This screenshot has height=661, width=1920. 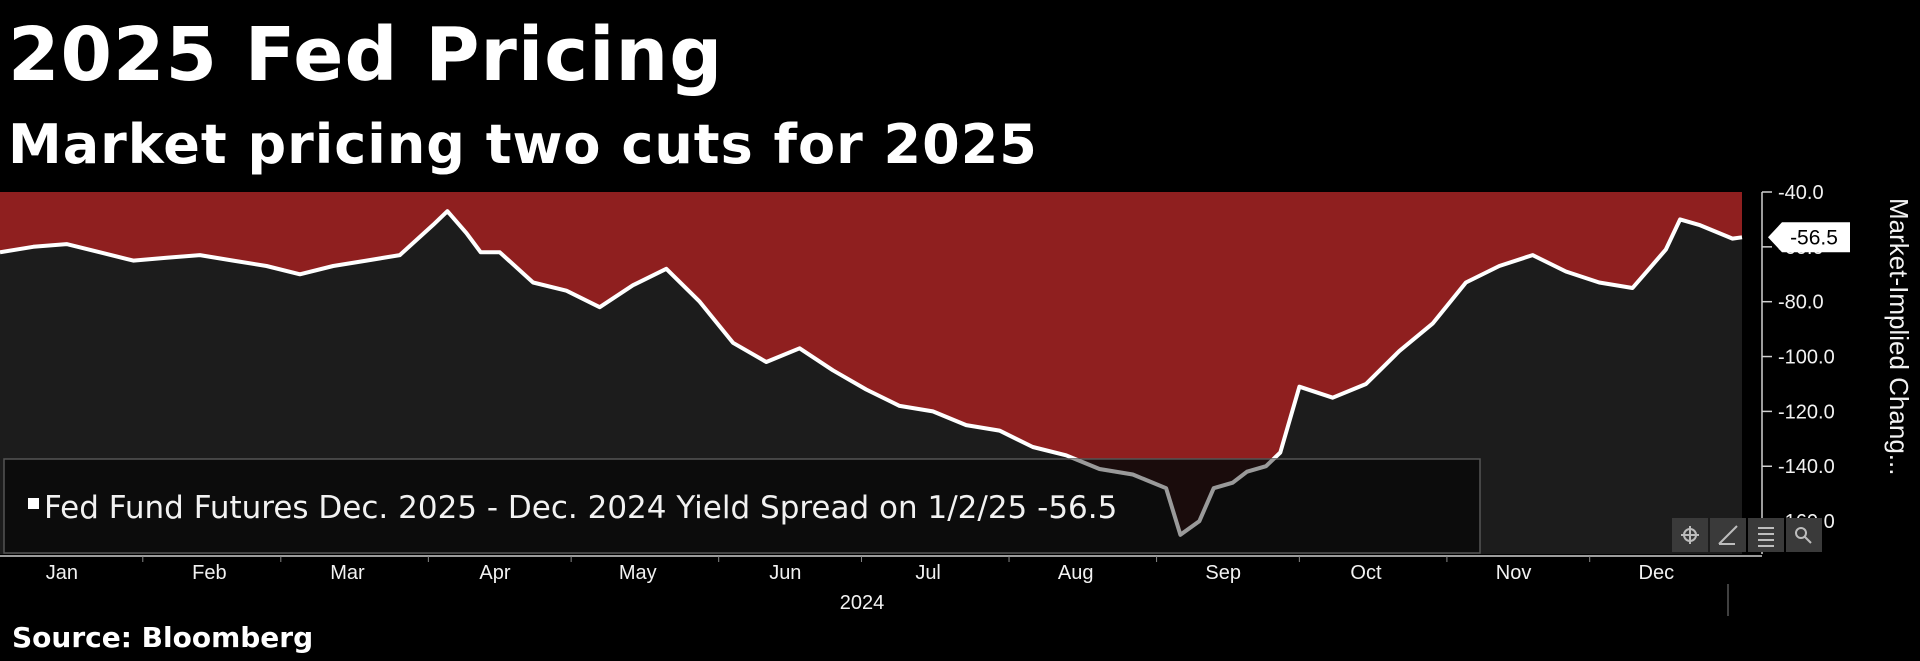 I want to click on x-tick-label: Sep, so click(x=1223, y=573).